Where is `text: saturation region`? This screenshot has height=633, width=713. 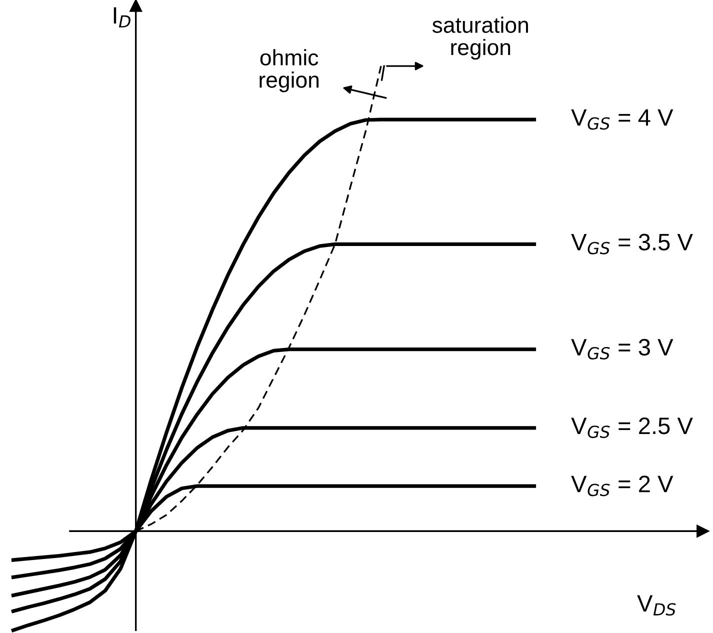
text: saturation region is located at coordinates (480, 38).